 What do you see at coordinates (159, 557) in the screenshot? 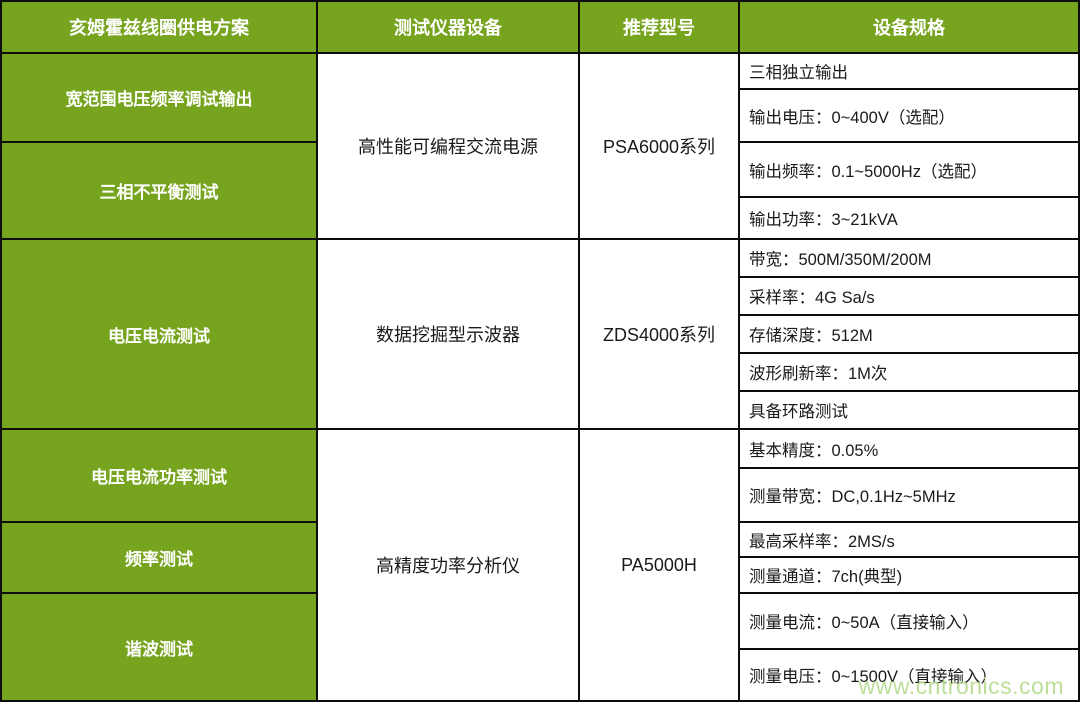
I see `category-cell: 频率测试` at bounding box center [159, 557].